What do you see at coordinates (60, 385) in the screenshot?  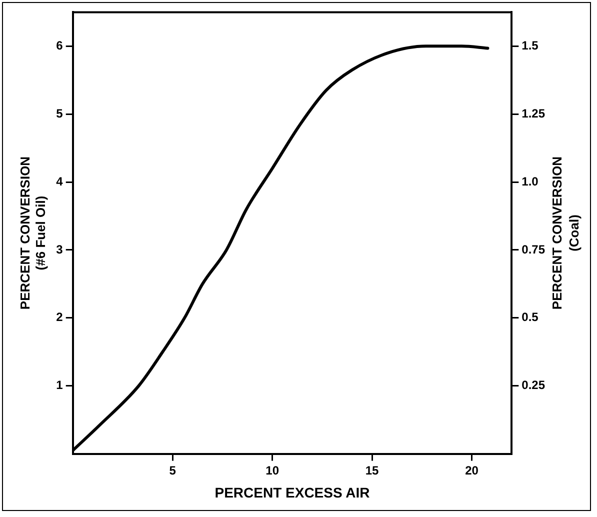 I see `y-tick-label: 1` at bounding box center [60, 385].